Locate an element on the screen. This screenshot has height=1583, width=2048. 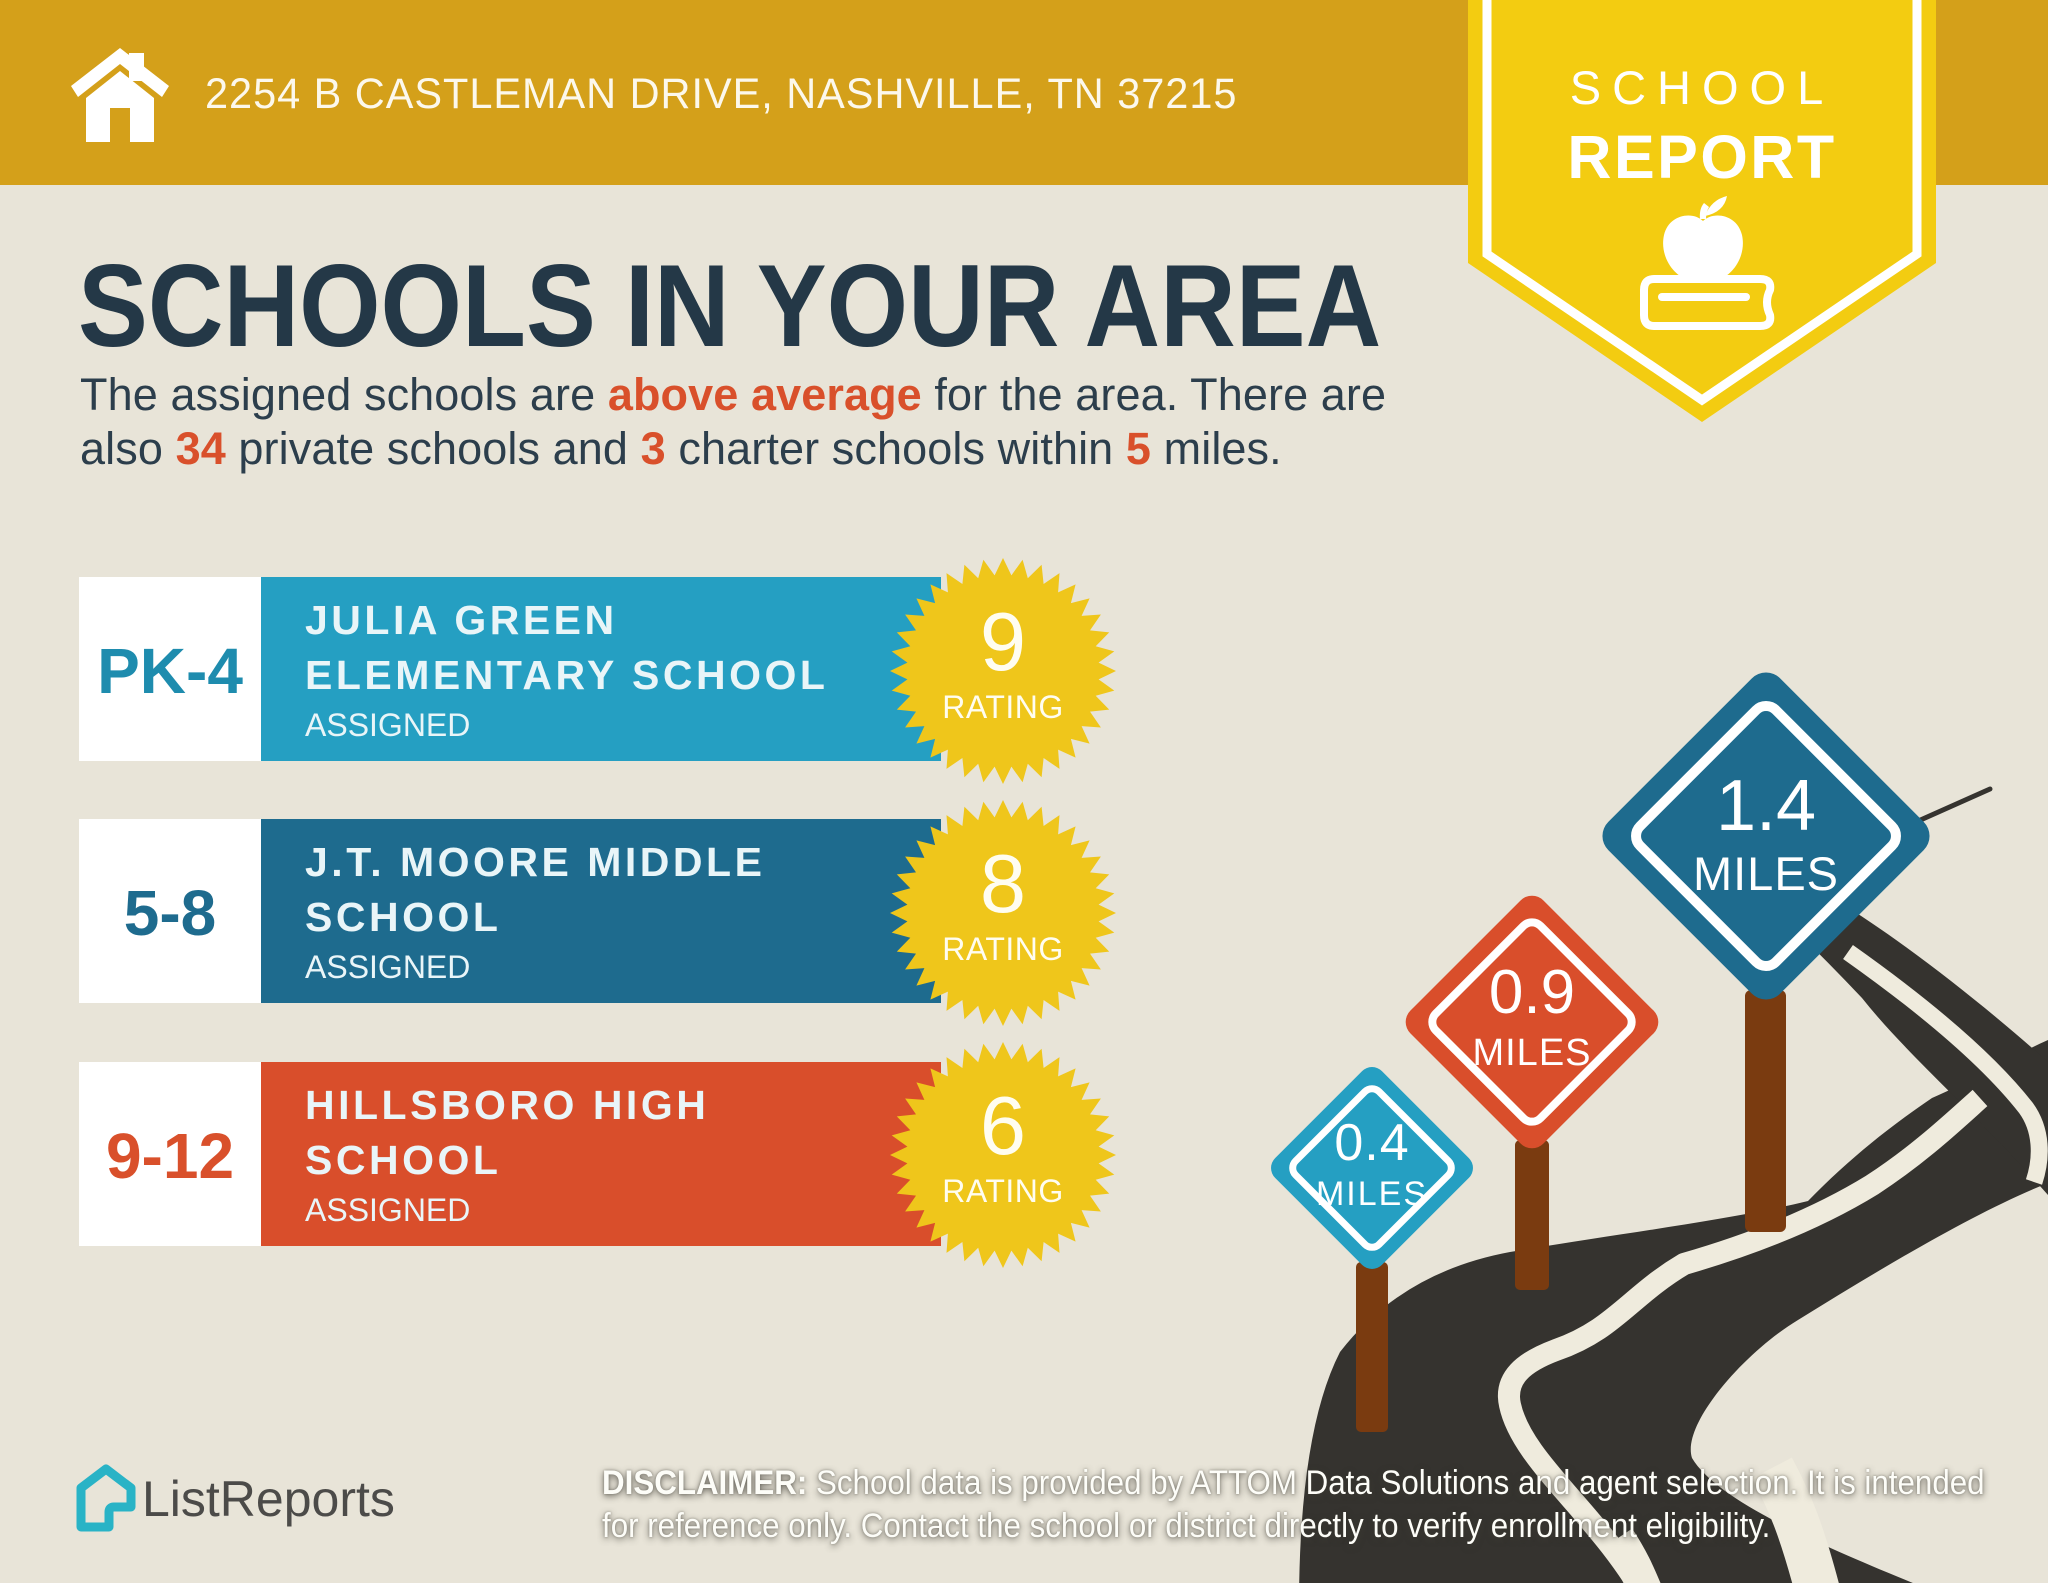
svg-text: REPORT is located at coordinates (1701, 157).